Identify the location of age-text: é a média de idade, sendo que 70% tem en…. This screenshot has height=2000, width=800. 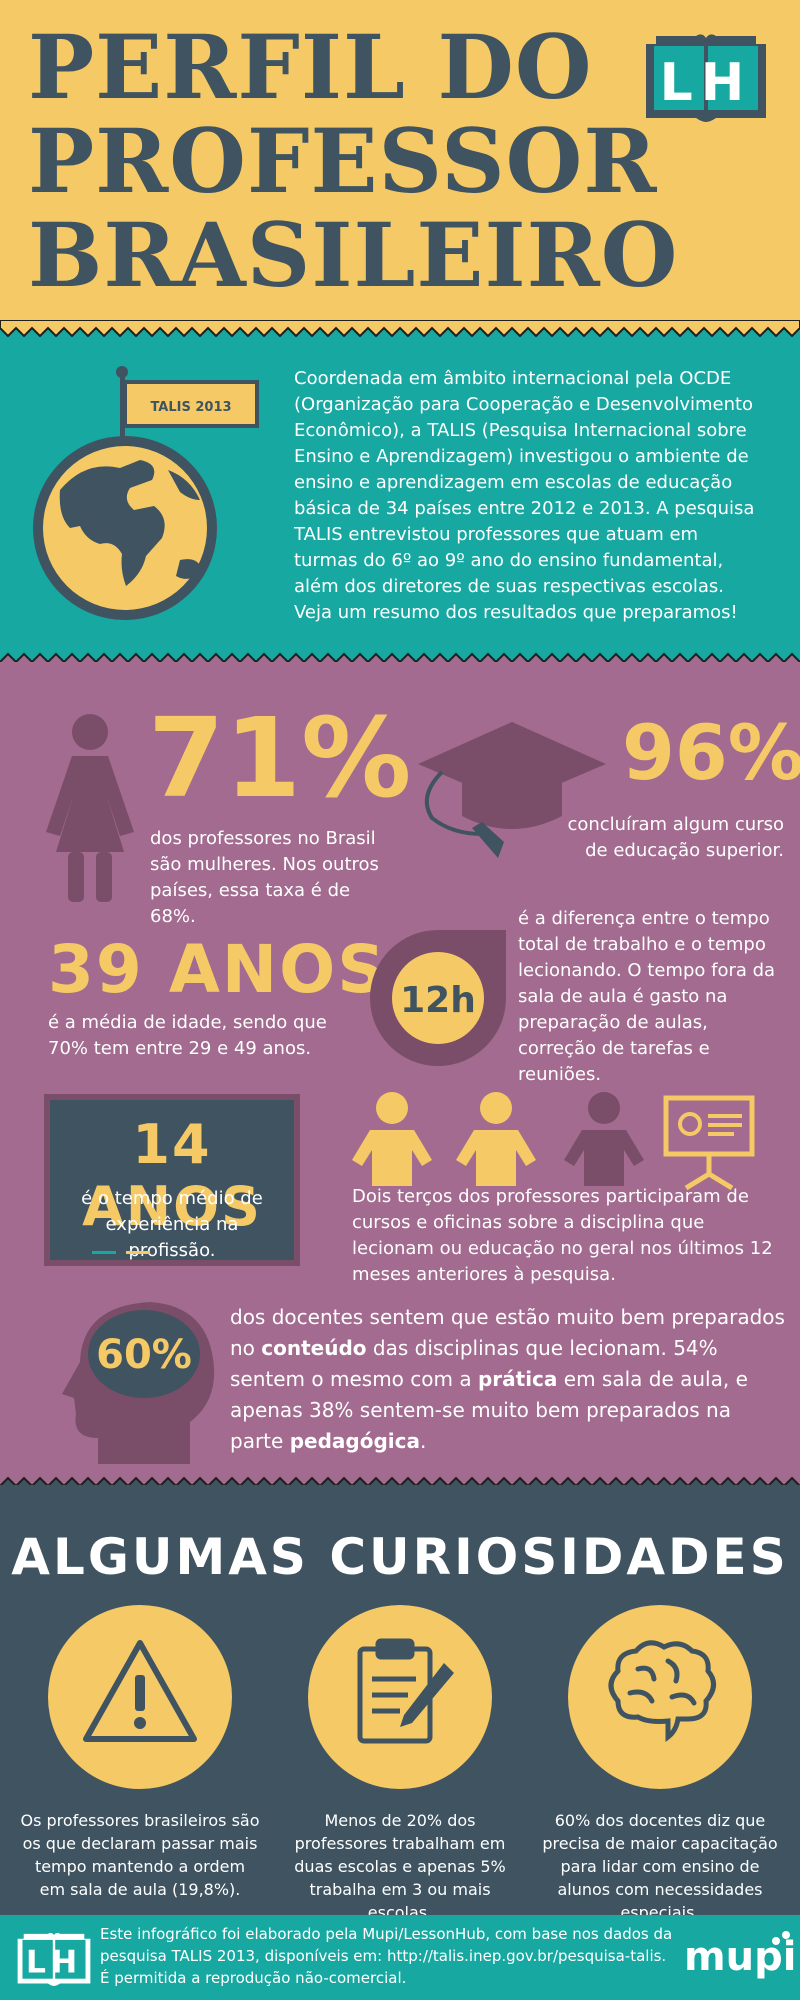
(187, 1035).